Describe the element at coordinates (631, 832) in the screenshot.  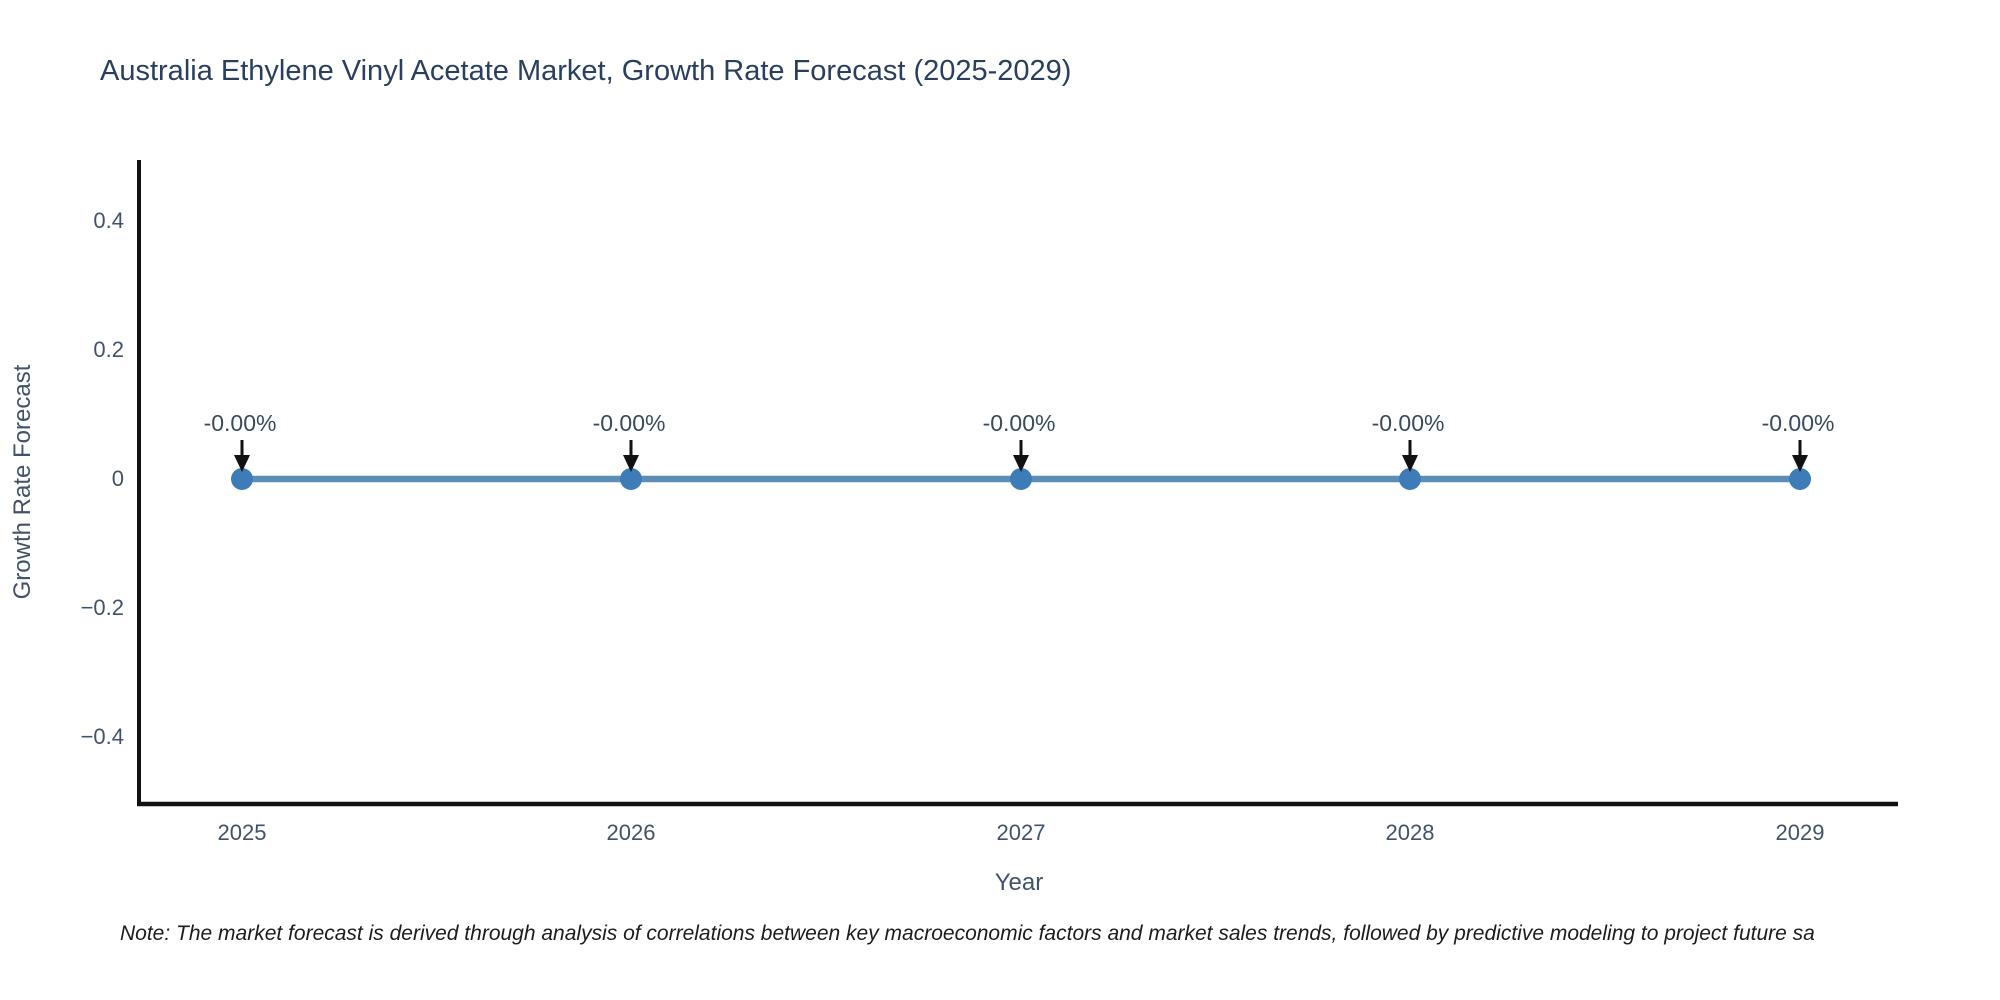
I see `x-tick-label: 2026` at that location.